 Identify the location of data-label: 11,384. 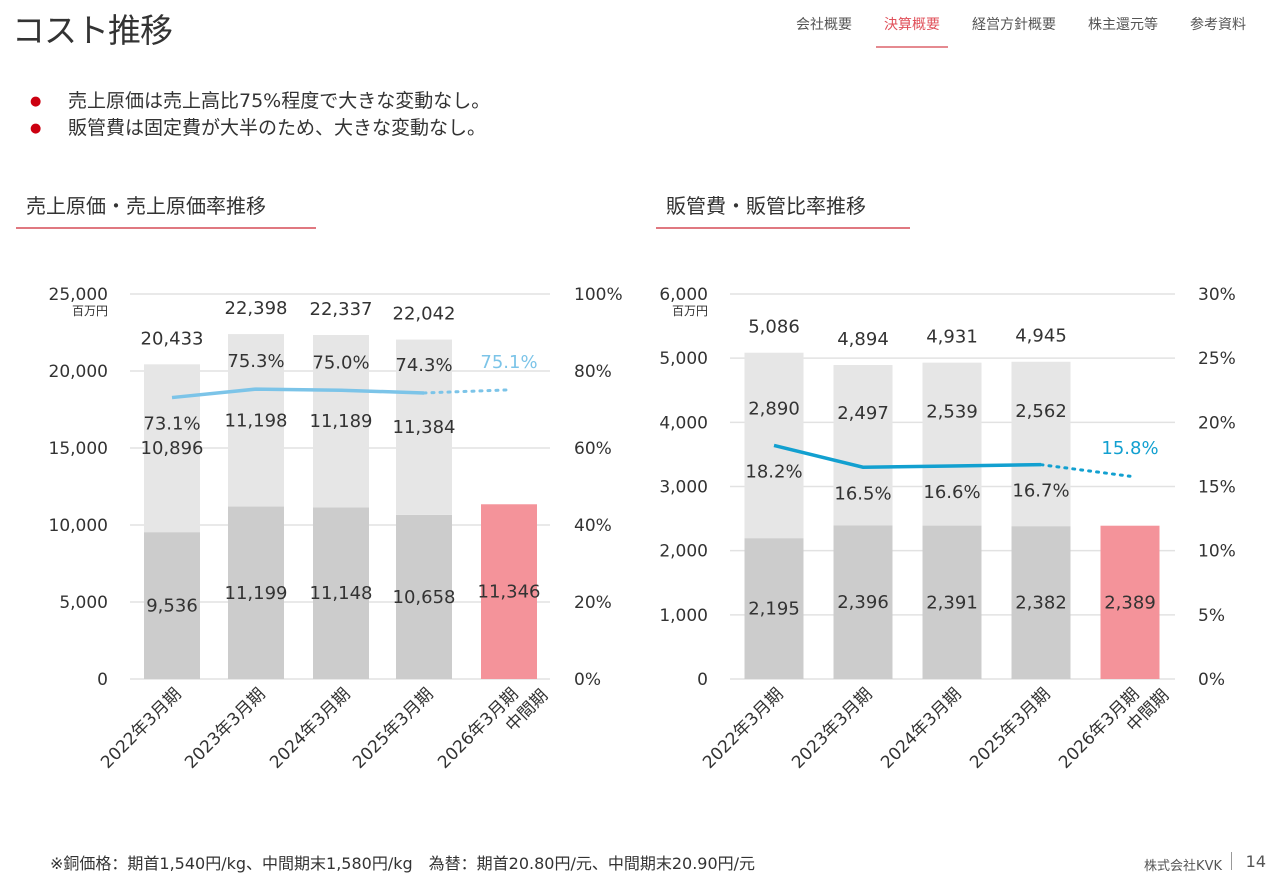
(424, 427).